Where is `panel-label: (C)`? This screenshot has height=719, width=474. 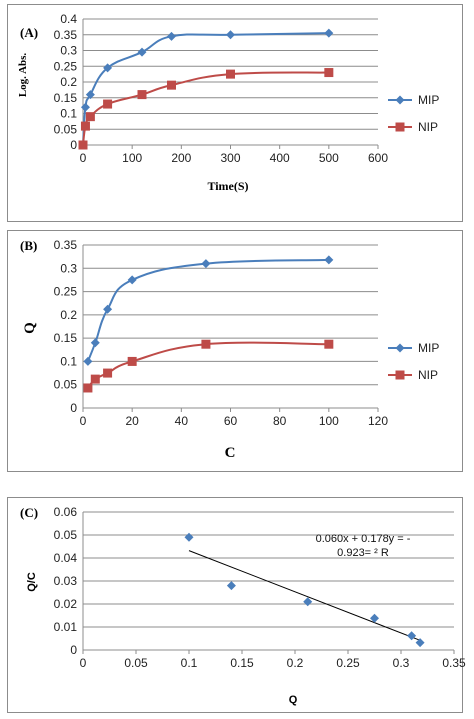
panel-label: (C) is located at coordinates (29, 512).